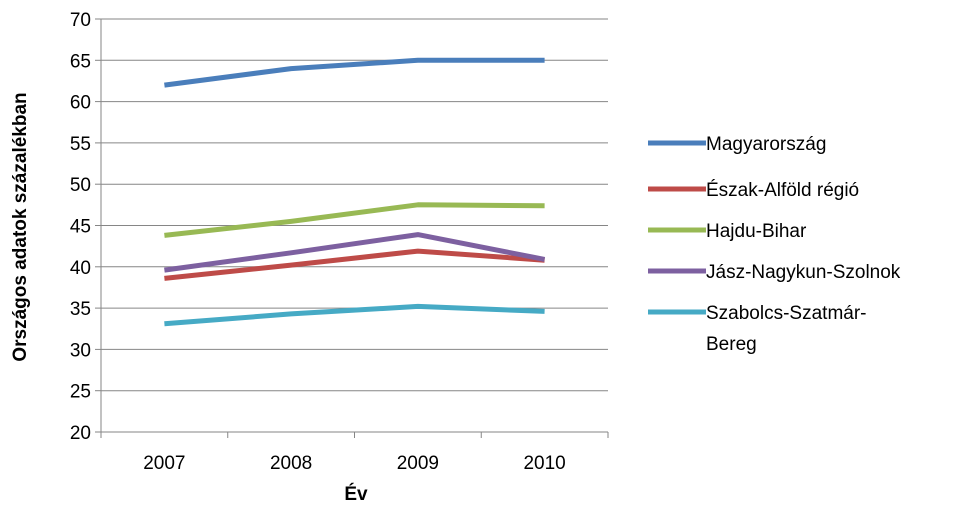 Image resolution: width=959 pixels, height=514 pixels. I want to click on legend-label: Bereg, so click(731, 344).